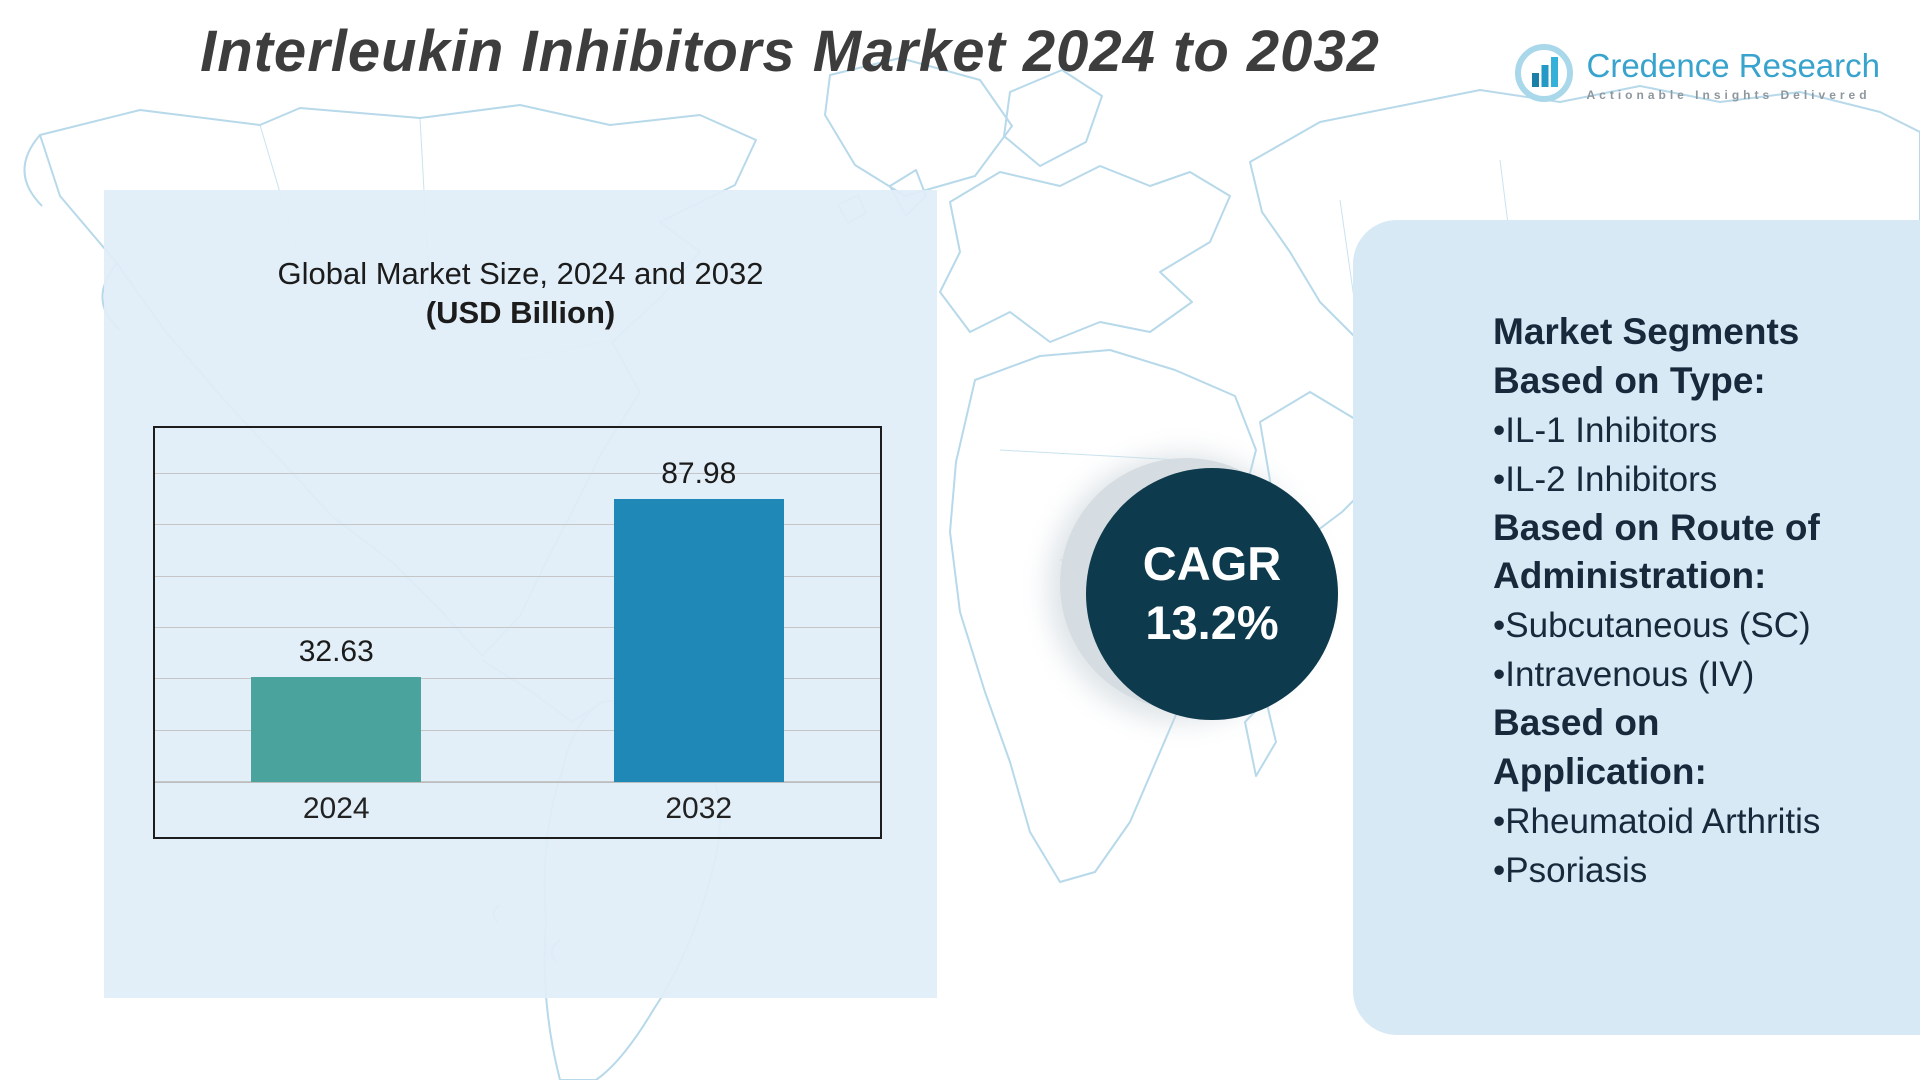 Image resolution: width=1920 pixels, height=1080 pixels. I want to click on bar-group: 32.63, so click(336, 605).